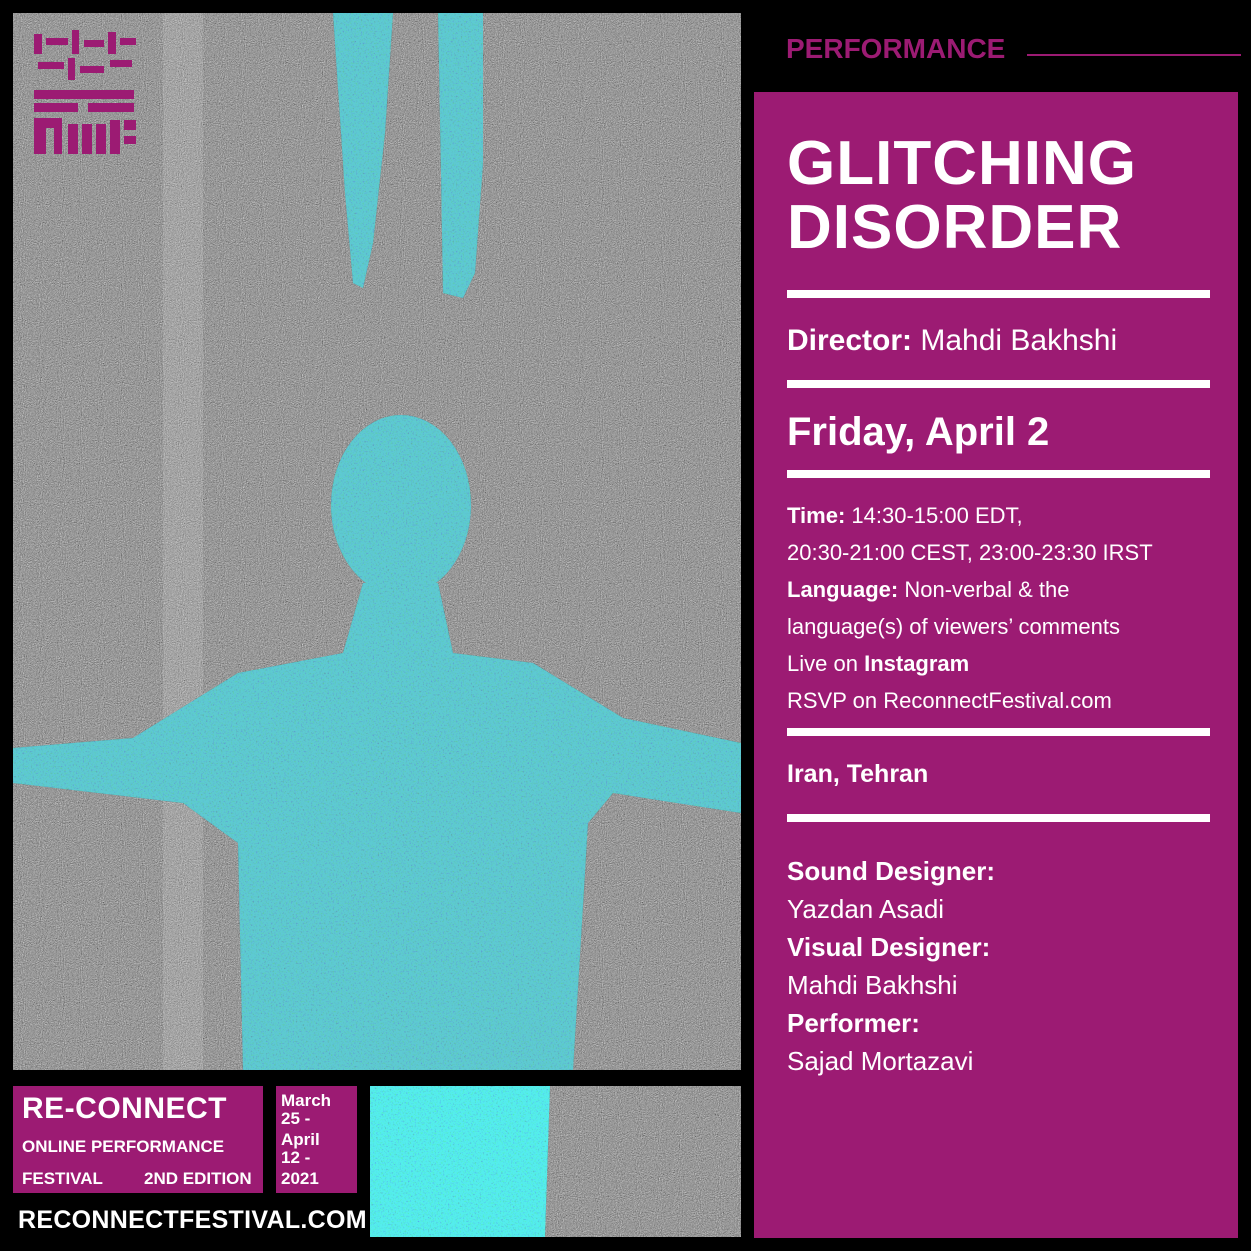  What do you see at coordinates (955, 227) in the screenshot?
I see `event-title-line: DISORDER` at bounding box center [955, 227].